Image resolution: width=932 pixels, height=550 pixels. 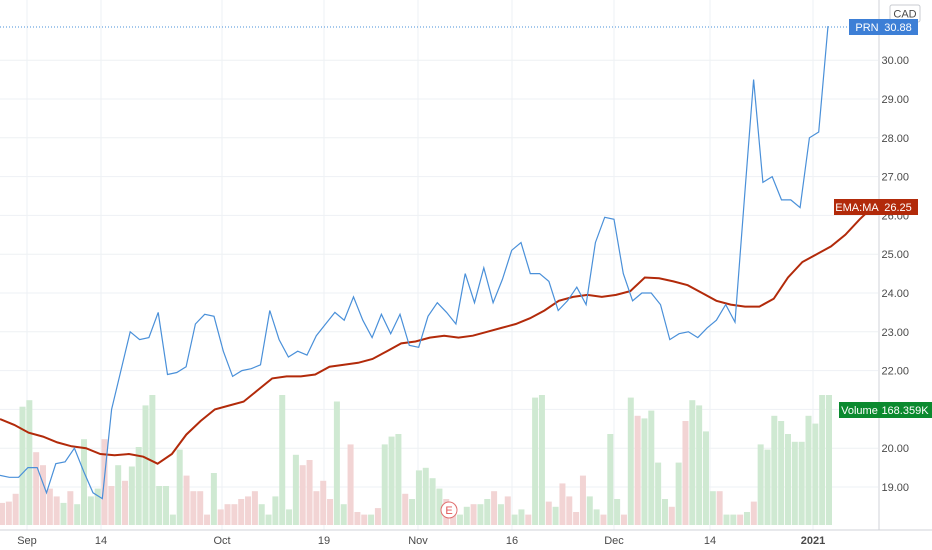 What do you see at coordinates (895, 255) in the screenshot?
I see `y-tick-label: 25.00` at bounding box center [895, 255].